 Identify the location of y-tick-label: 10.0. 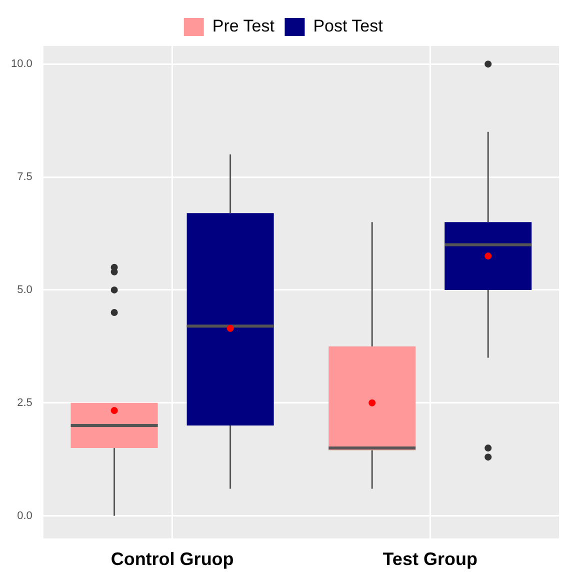
(21, 64).